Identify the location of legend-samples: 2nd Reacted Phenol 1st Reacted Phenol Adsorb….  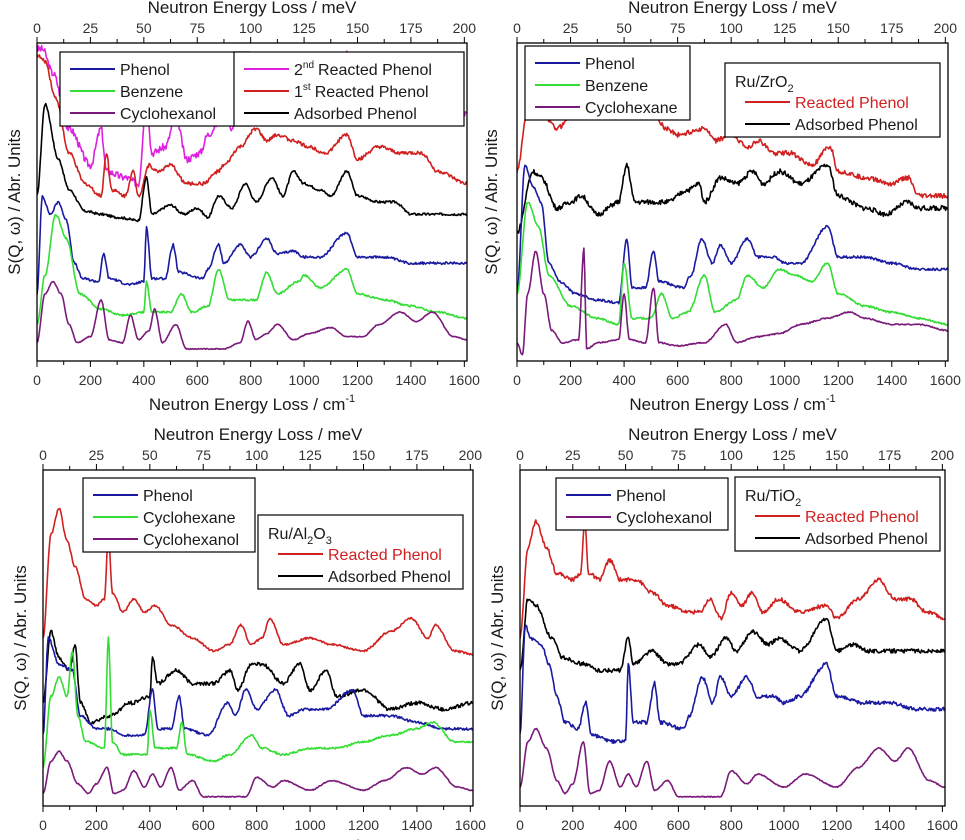
(349, 89).